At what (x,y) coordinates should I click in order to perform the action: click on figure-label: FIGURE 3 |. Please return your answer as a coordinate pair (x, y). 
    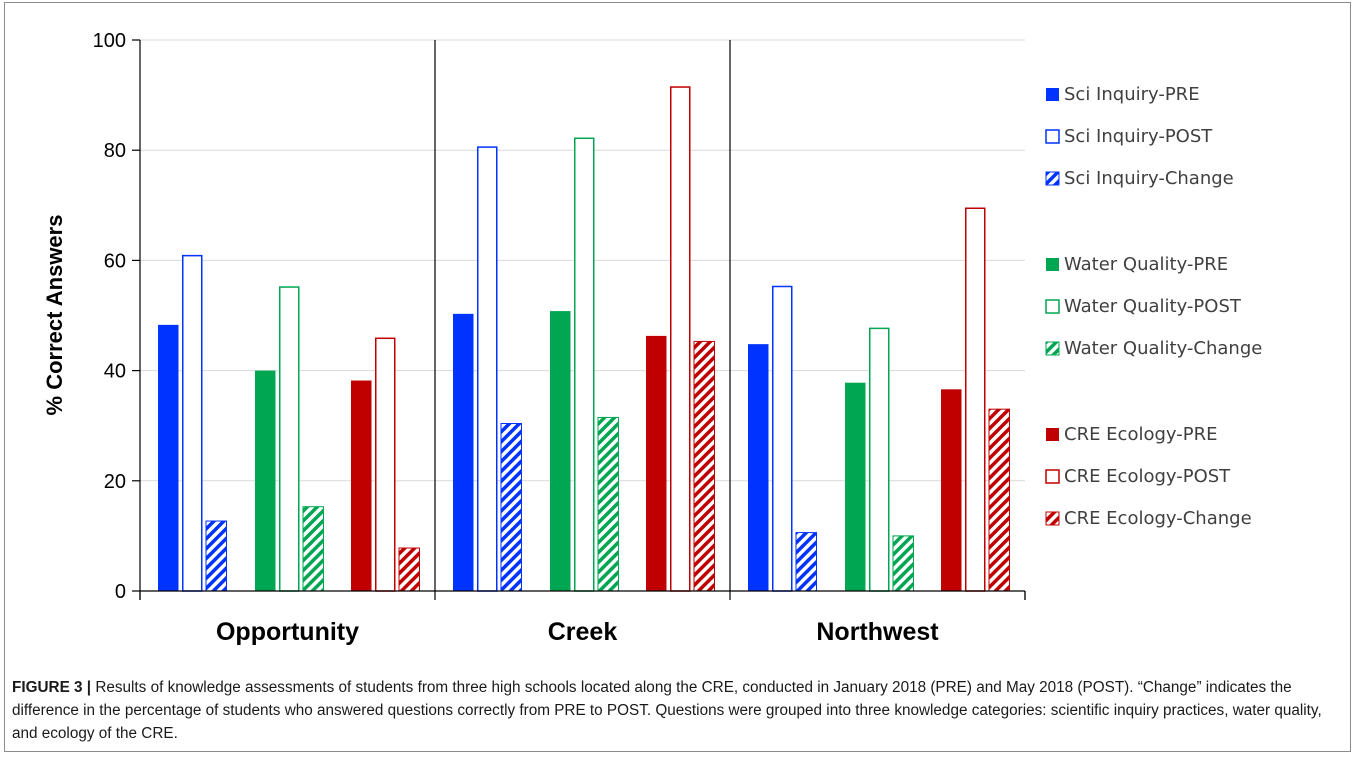
    Looking at the image, I should click on (52, 687).